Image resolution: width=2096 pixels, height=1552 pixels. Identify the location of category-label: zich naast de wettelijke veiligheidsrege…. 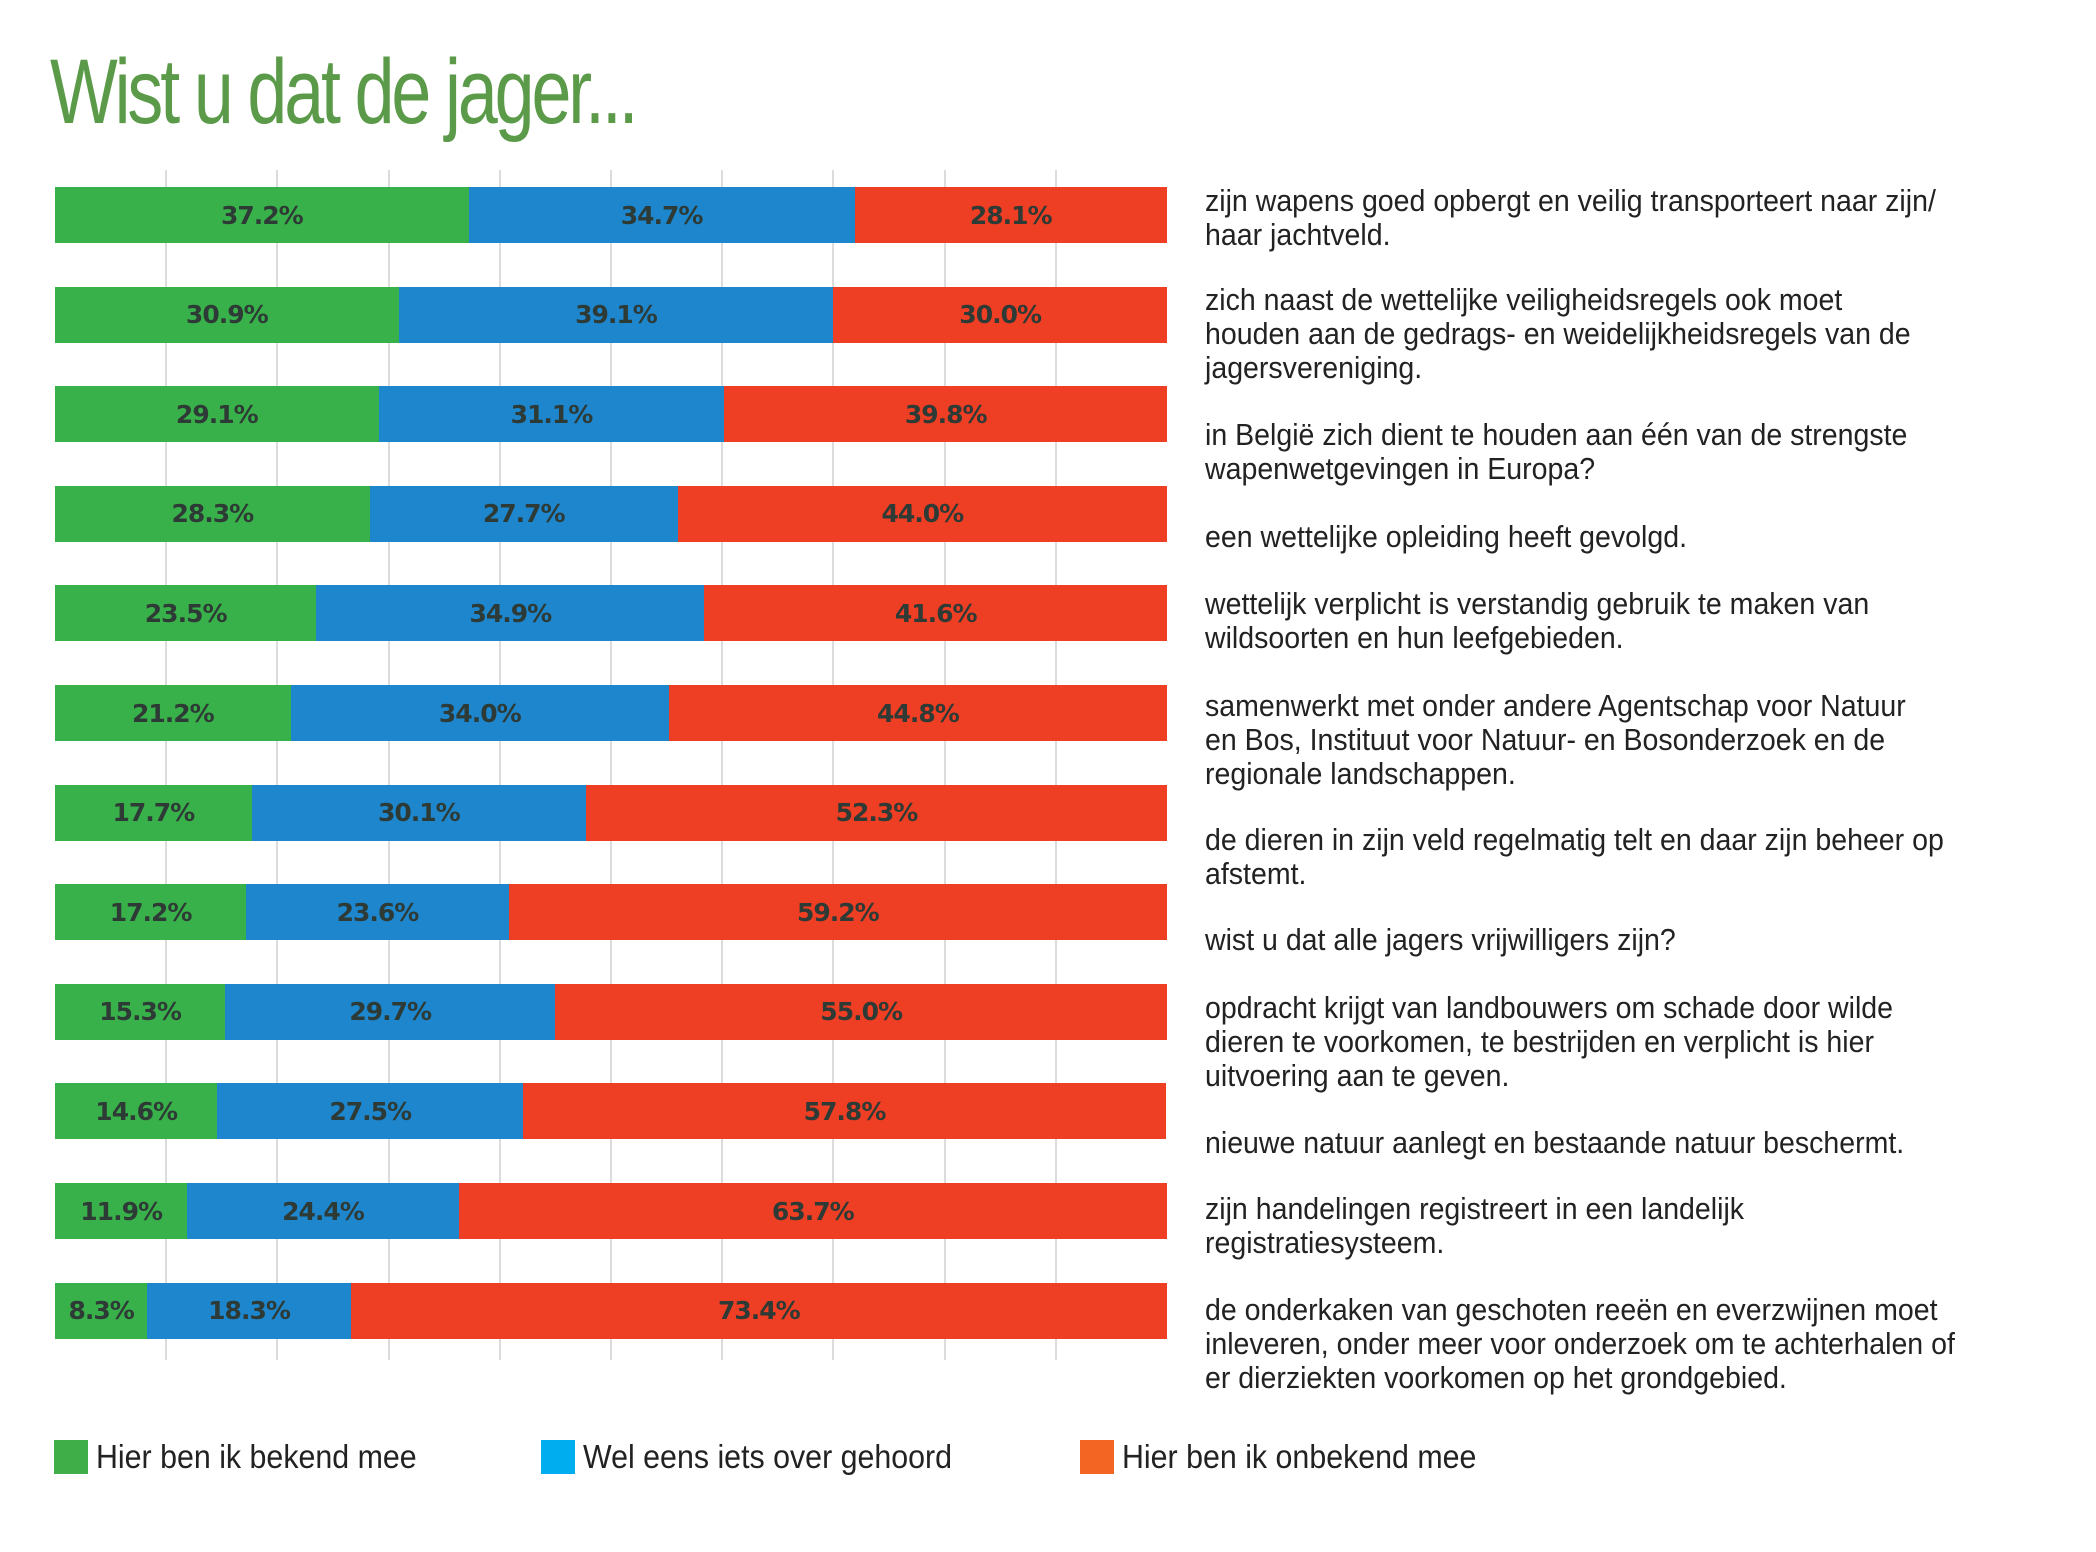
(1610, 334).